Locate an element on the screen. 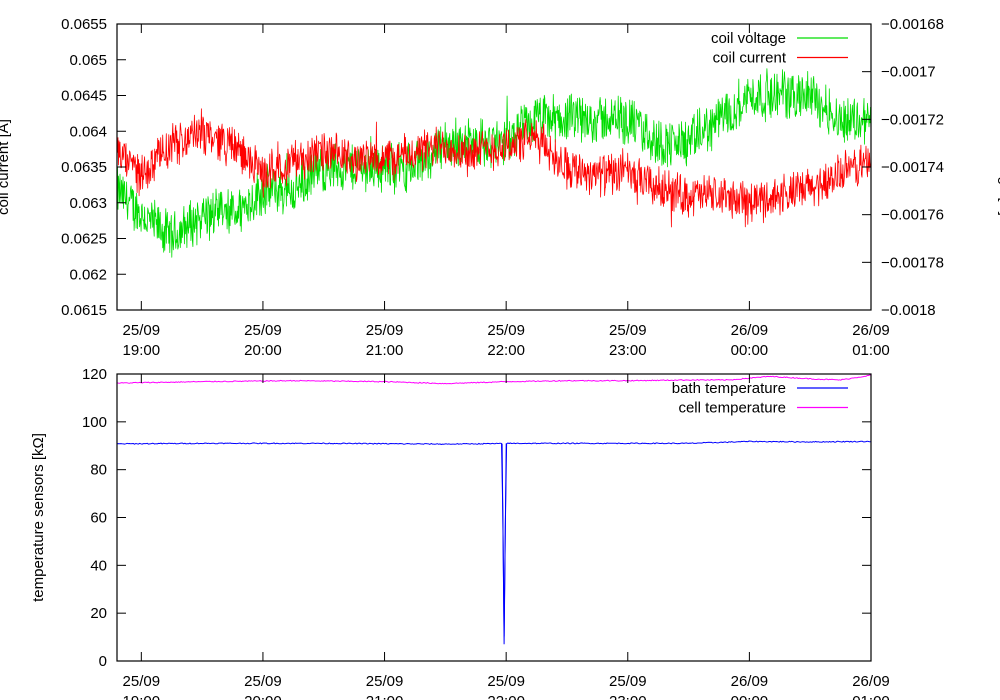  series-line-coil-current is located at coordinates (494, 168).